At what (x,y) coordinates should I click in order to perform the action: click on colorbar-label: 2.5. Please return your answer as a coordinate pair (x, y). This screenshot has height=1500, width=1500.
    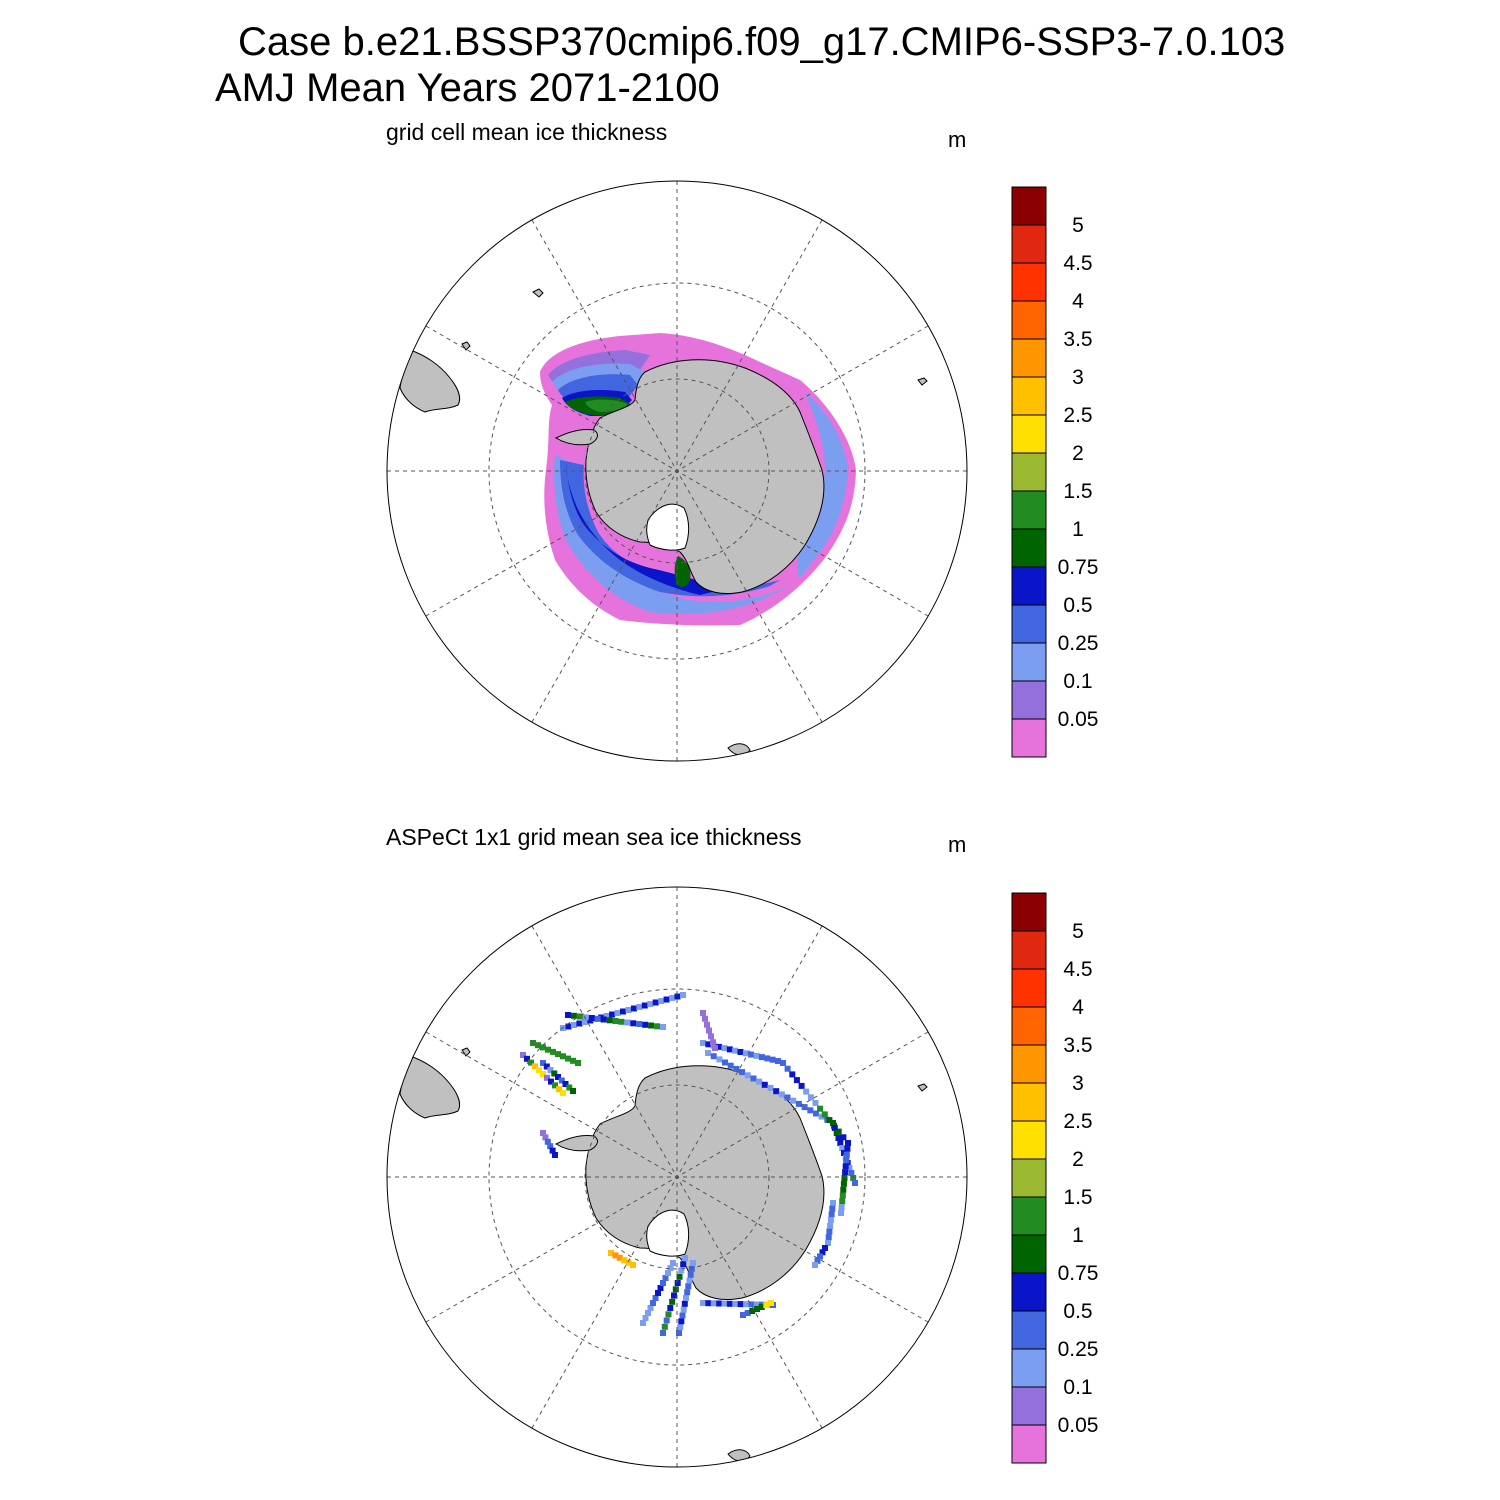
    Looking at the image, I should click on (1077, 1121).